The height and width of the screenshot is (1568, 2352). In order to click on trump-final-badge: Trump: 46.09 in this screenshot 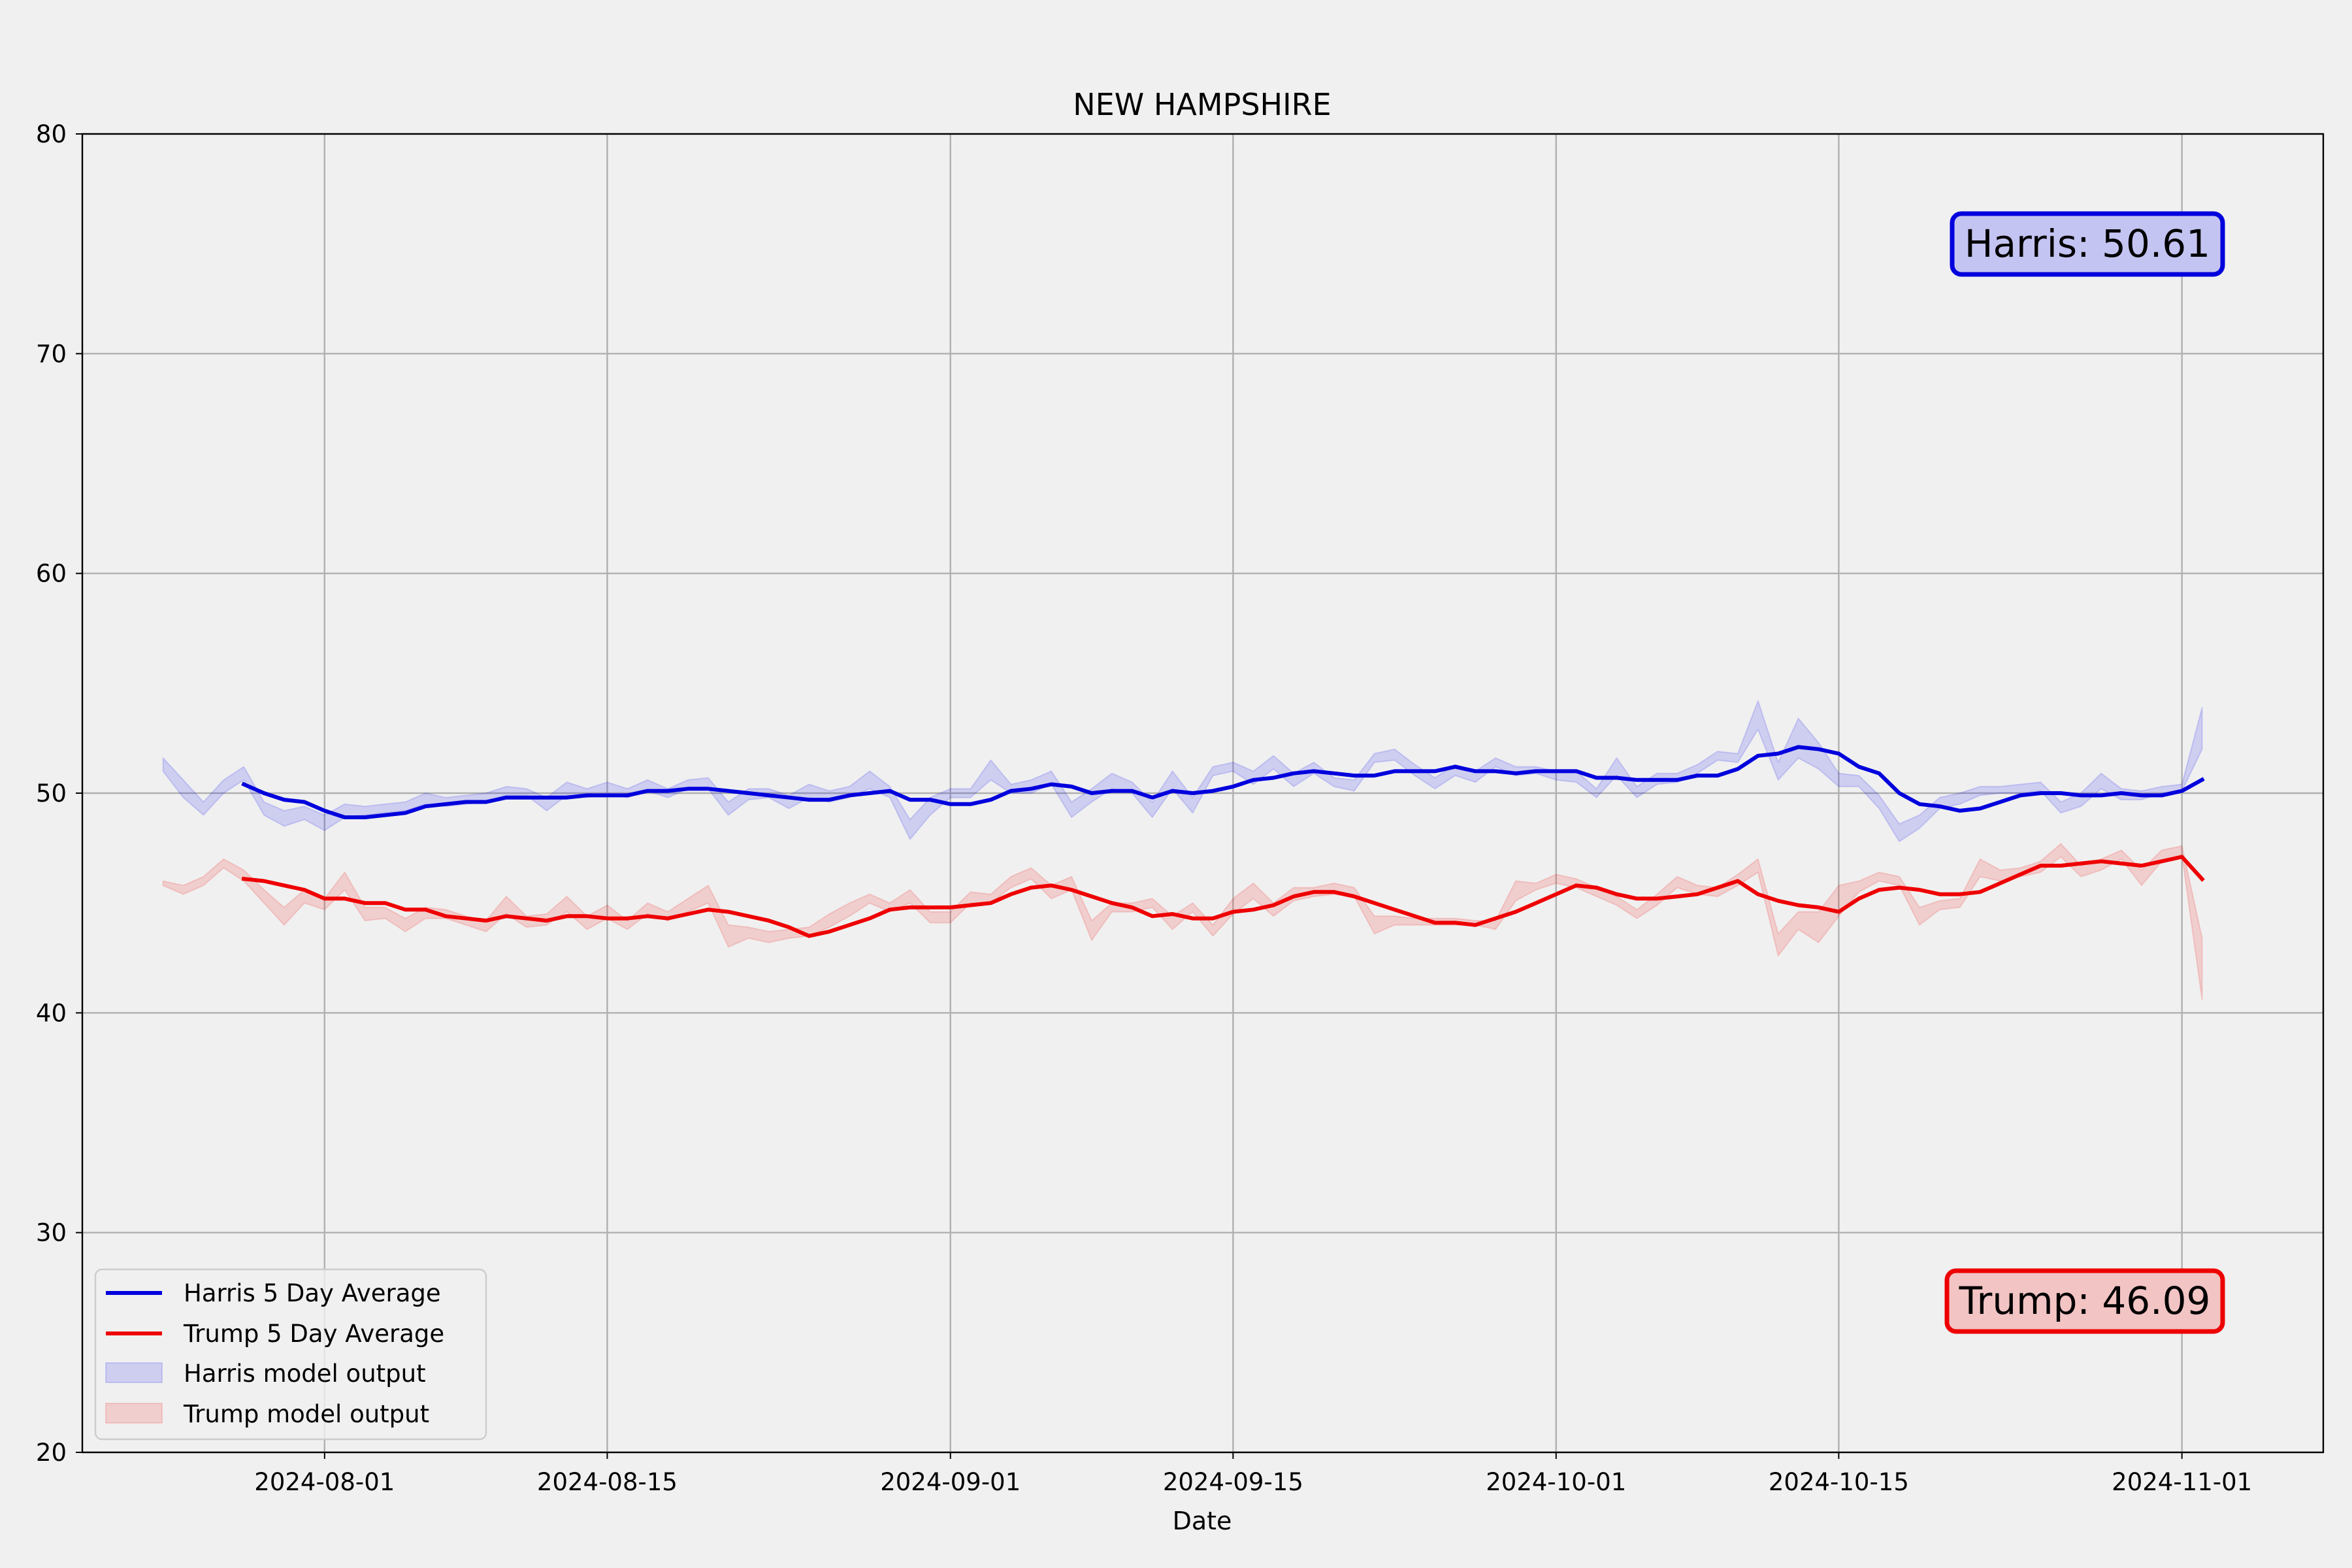, I will do `click(2084, 1301)`.